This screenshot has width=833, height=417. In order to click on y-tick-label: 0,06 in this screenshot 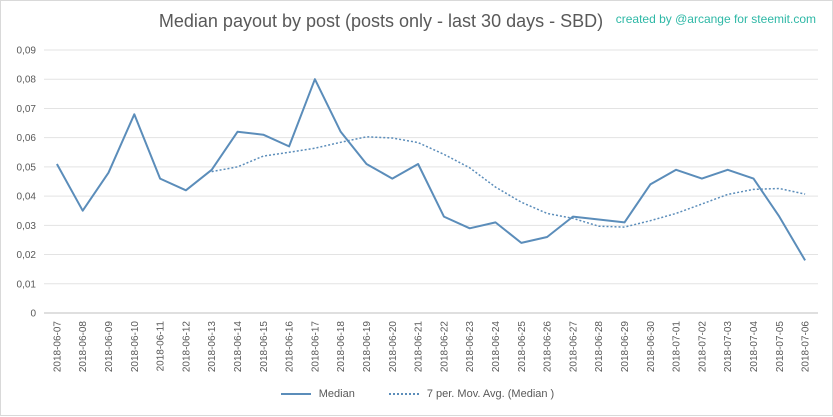, I will do `click(27, 138)`.